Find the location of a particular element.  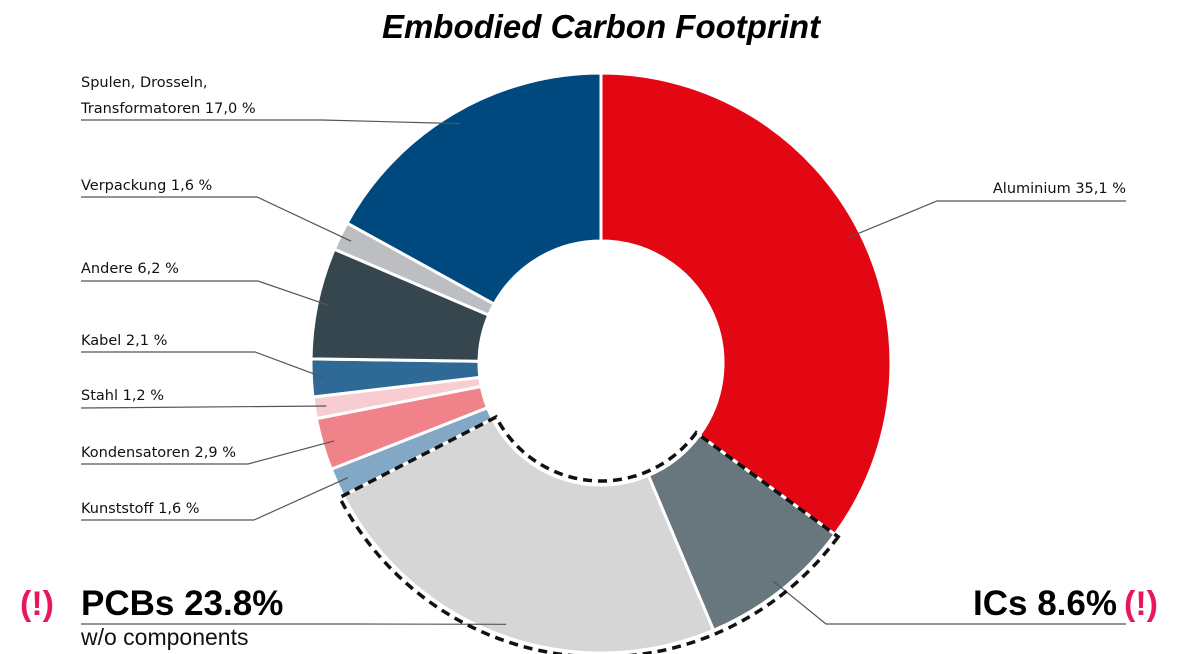

warning-marker-pcbs: (!) is located at coordinates (37, 604).